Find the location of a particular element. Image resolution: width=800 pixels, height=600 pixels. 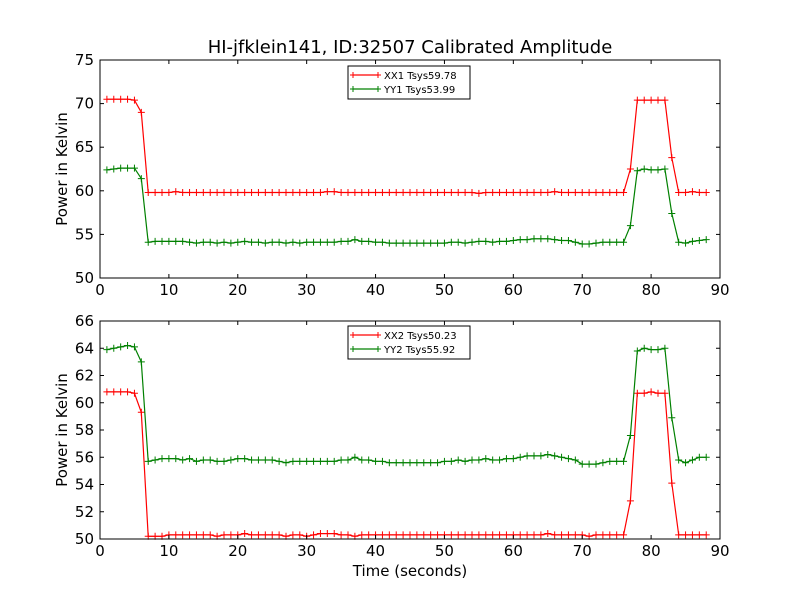

y-tick-label: 64 is located at coordinates (84, 348).